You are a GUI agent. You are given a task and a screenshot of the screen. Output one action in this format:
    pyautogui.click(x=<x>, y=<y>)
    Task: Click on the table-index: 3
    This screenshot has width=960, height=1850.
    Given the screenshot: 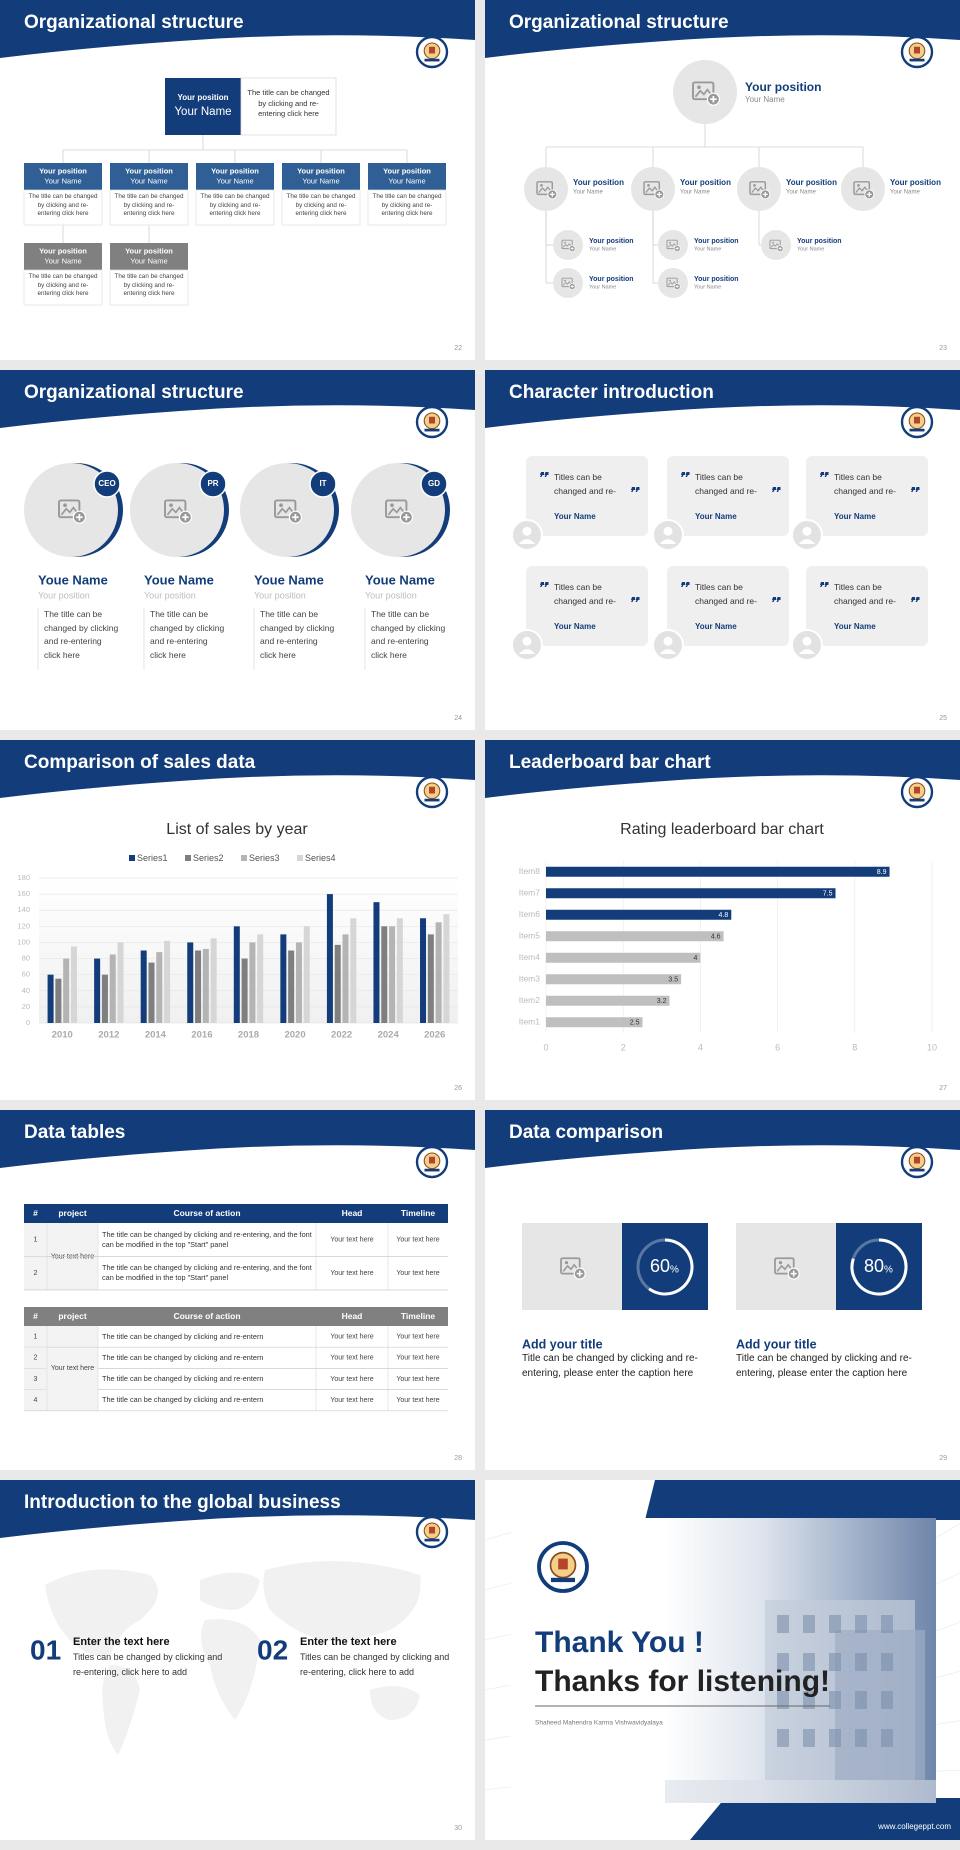 What is the action you would take?
    pyautogui.click(x=36, y=1379)
    